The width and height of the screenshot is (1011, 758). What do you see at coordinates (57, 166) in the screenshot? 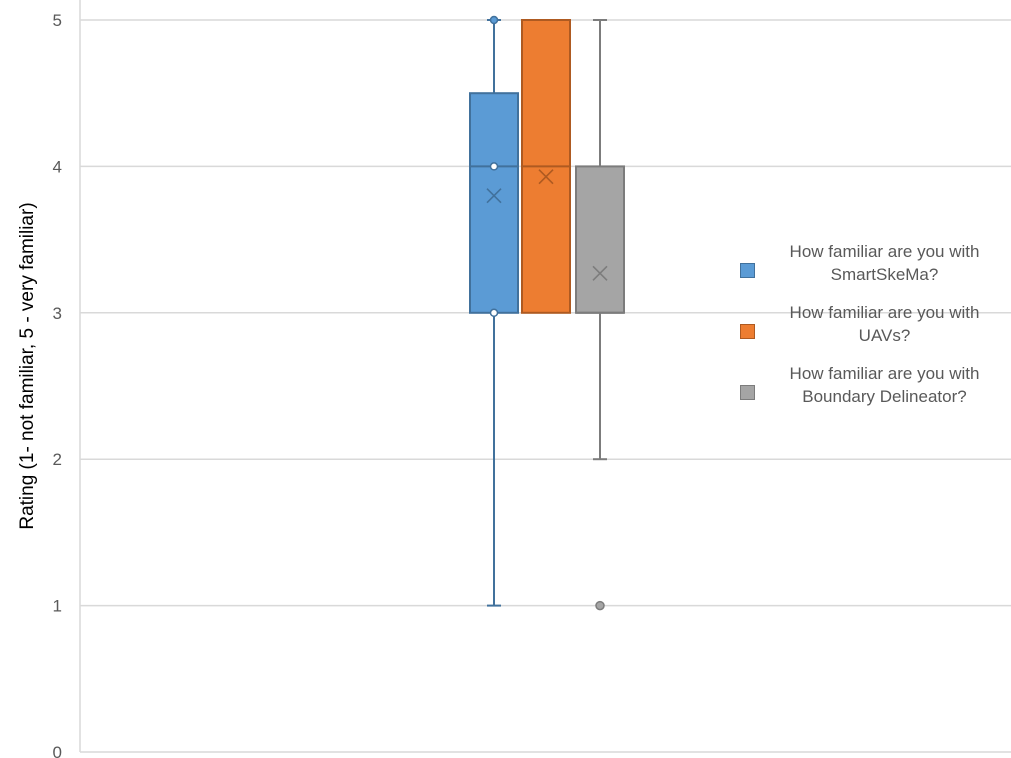
I see `y-tick-label-4: 4` at bounding box center [57, 166].